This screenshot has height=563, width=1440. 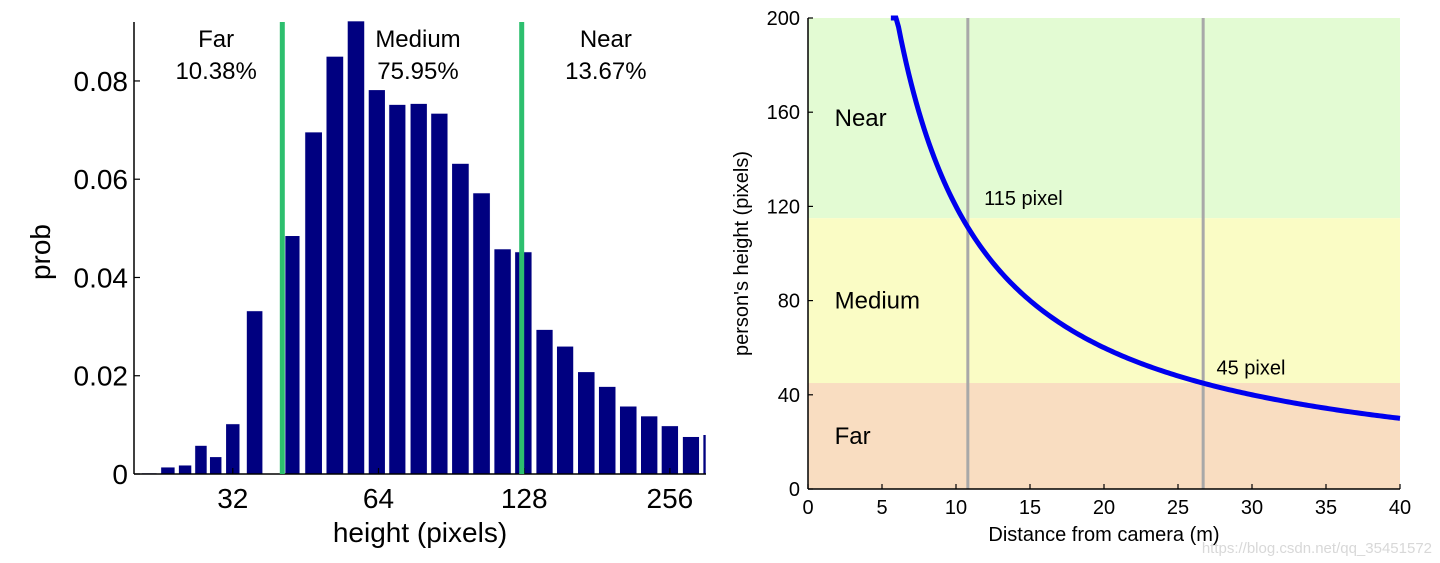 I want to click on y-tick-label: 160, so click(x=783, y=113).